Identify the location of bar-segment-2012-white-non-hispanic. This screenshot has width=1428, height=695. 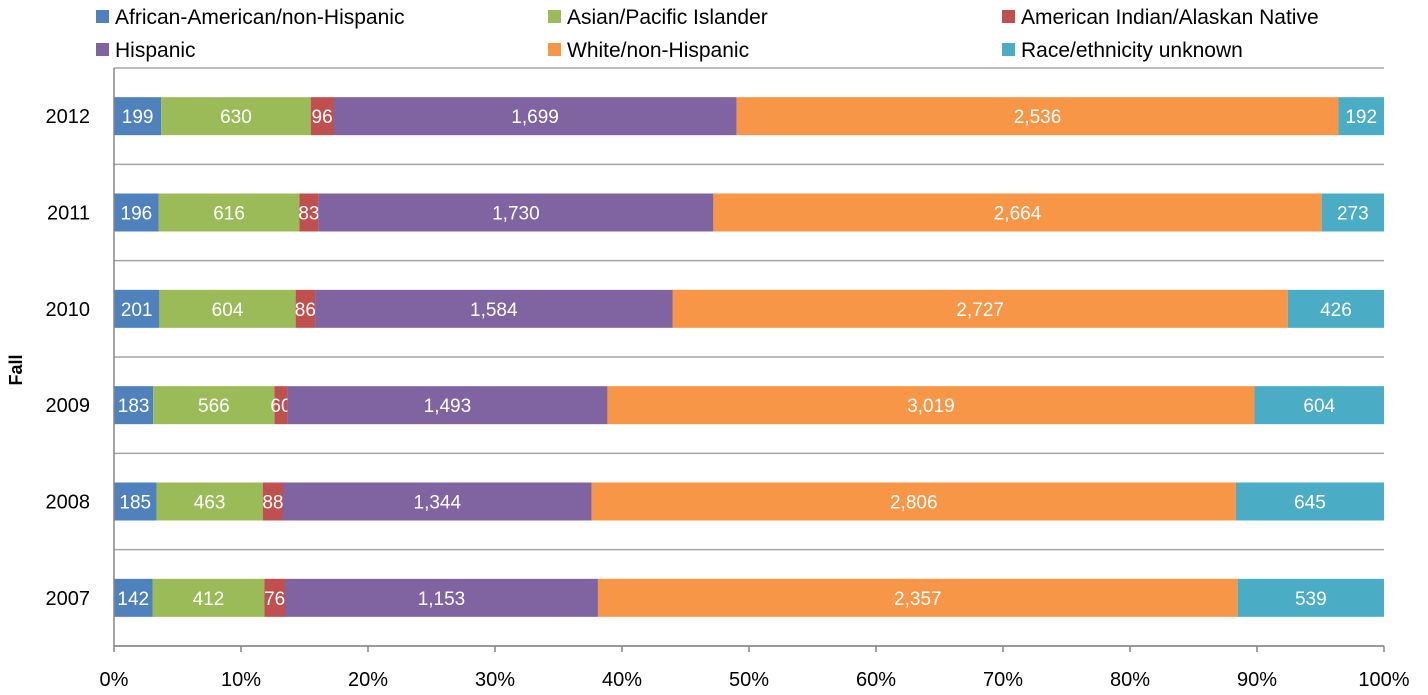
(1037, 116).